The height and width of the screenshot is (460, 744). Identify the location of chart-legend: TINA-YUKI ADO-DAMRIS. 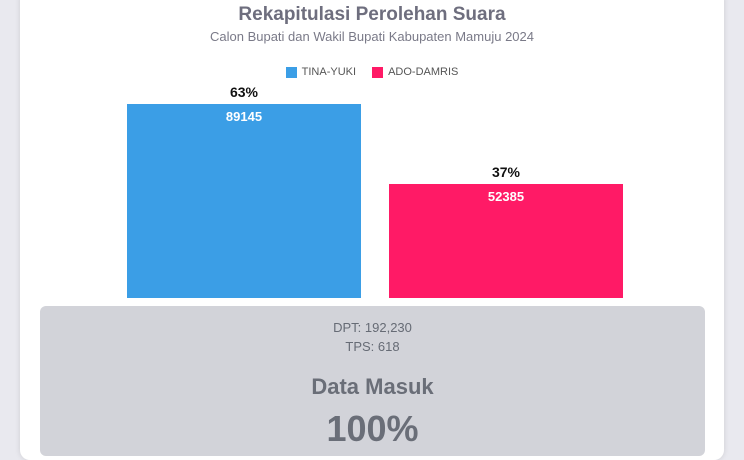
(372, 72).